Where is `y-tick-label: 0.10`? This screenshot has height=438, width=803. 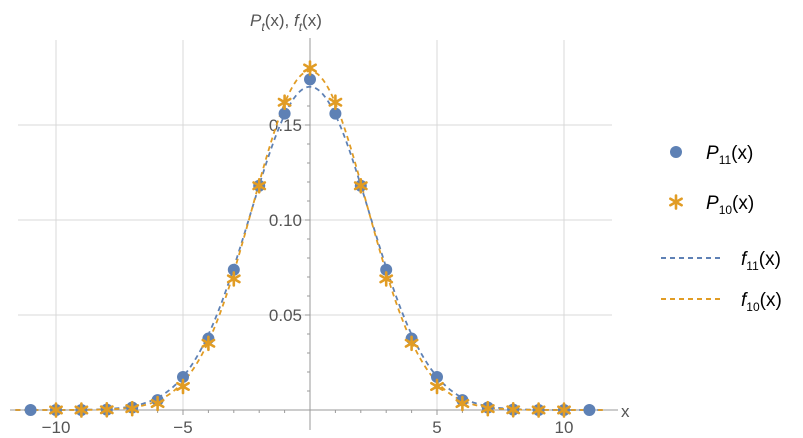 y-tick-label: 0.10 is located at coordinates (285, 220).